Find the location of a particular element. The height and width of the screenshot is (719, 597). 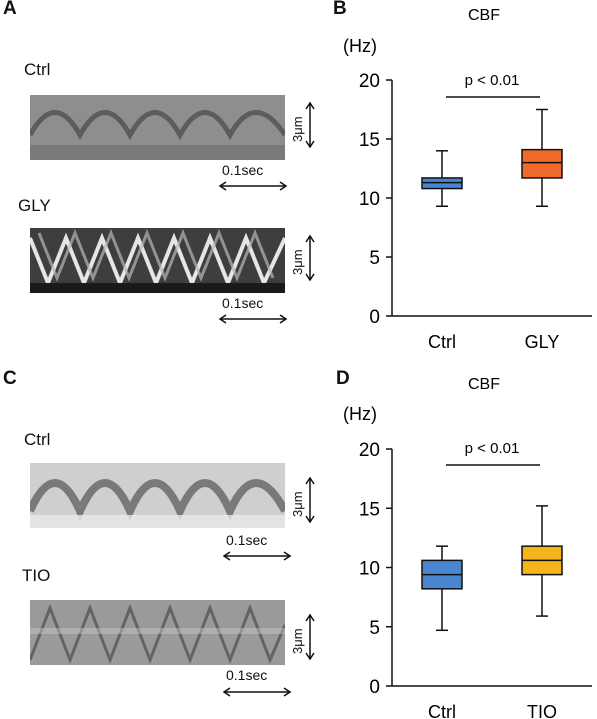

kymograph-image-ctrl-a is located at coordinates (157, 127).